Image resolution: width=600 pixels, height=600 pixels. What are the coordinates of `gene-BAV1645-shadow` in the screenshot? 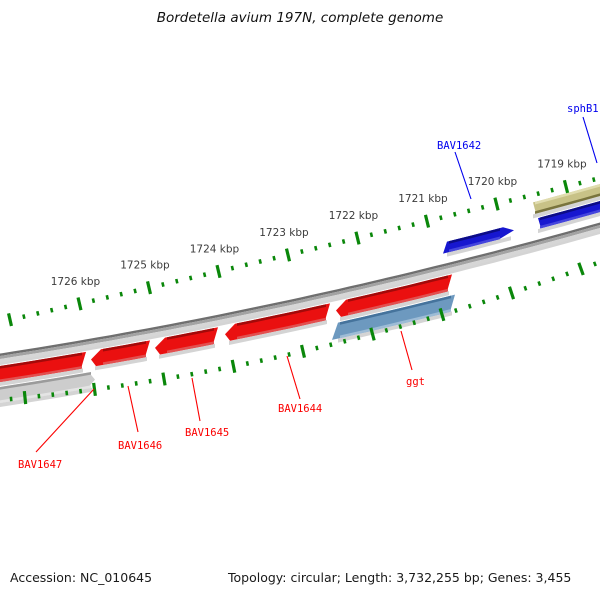 It's located at (187, 351).